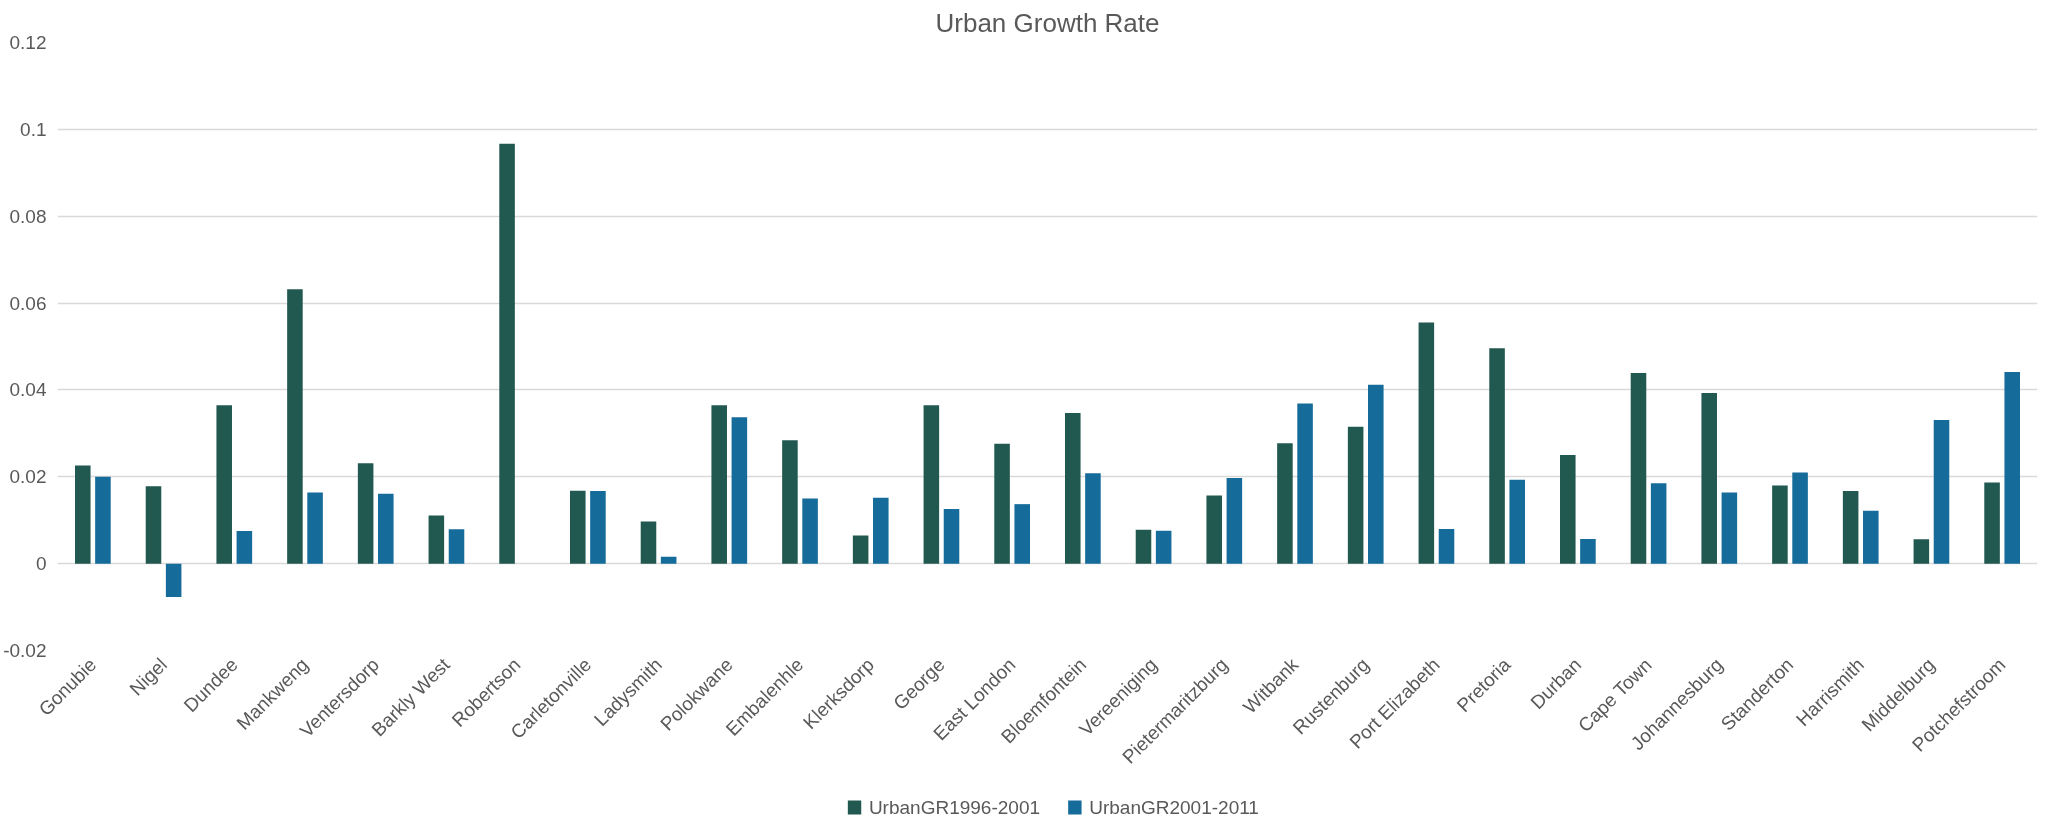 This screenshot has height=837, width=2070. What do you see at coordinates (28, 390) in the screenshot?
I see `y-tick-label: 0.04` at bounding box center [28, 390].